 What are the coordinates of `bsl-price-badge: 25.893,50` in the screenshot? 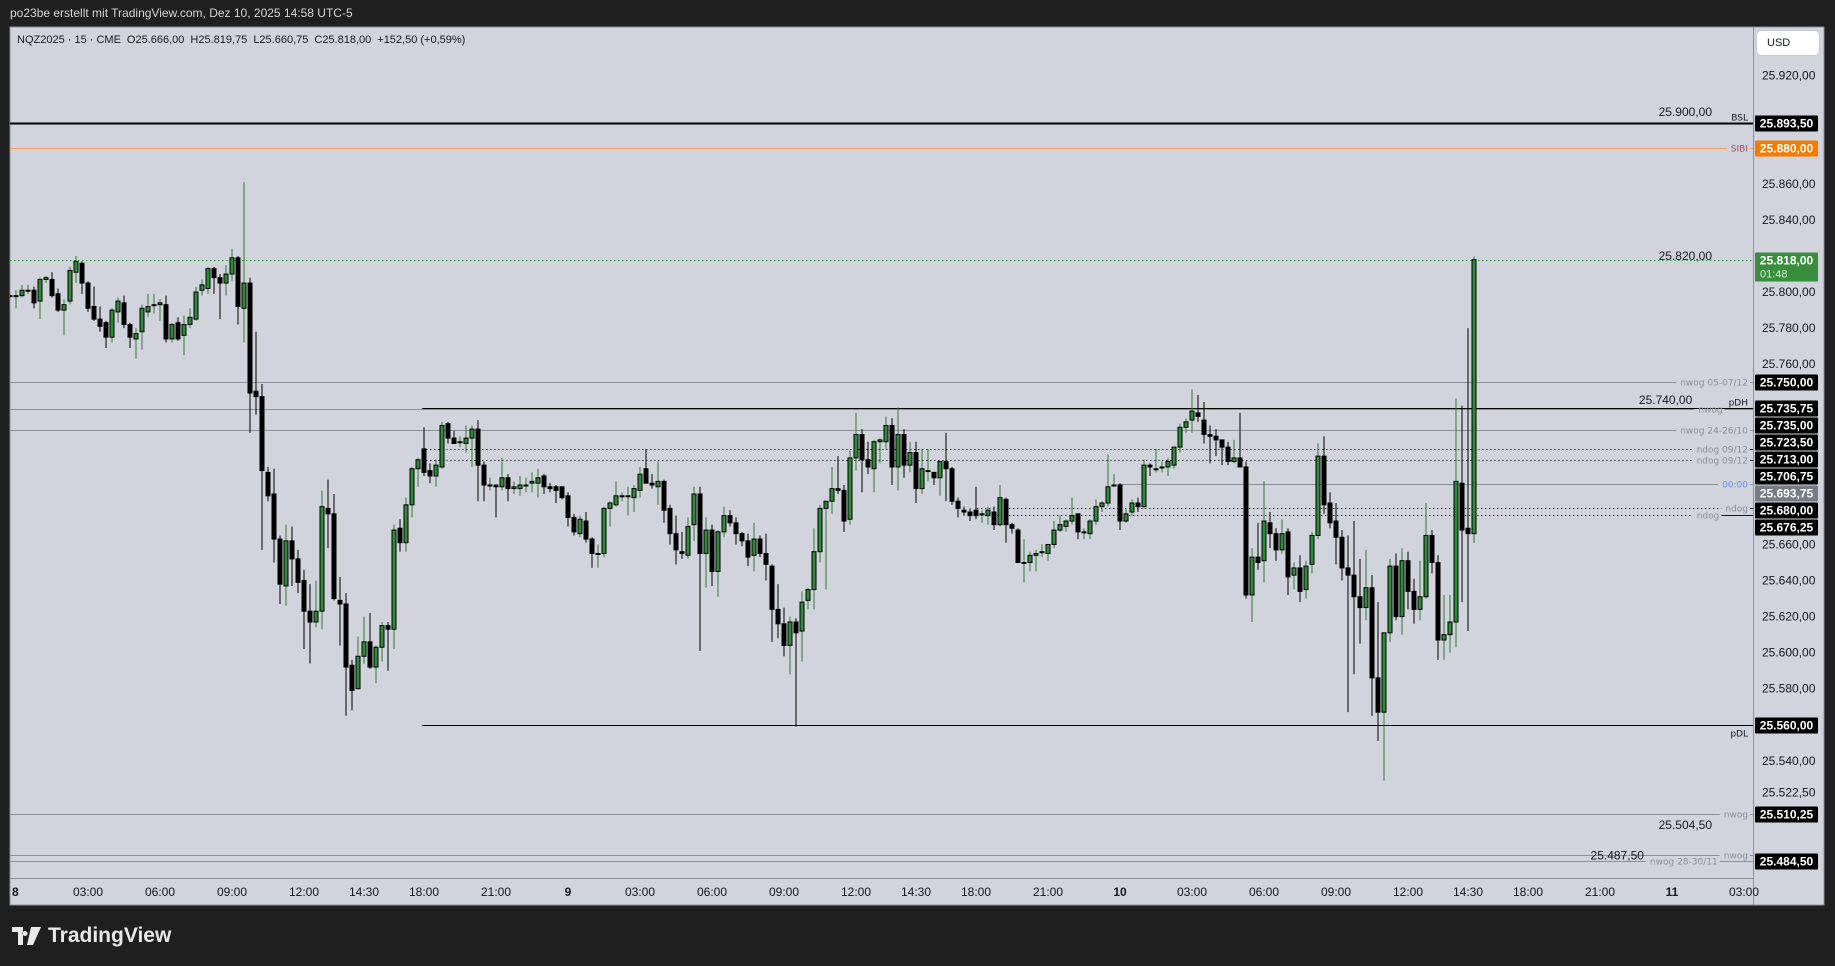 It's located at (1786, 123).